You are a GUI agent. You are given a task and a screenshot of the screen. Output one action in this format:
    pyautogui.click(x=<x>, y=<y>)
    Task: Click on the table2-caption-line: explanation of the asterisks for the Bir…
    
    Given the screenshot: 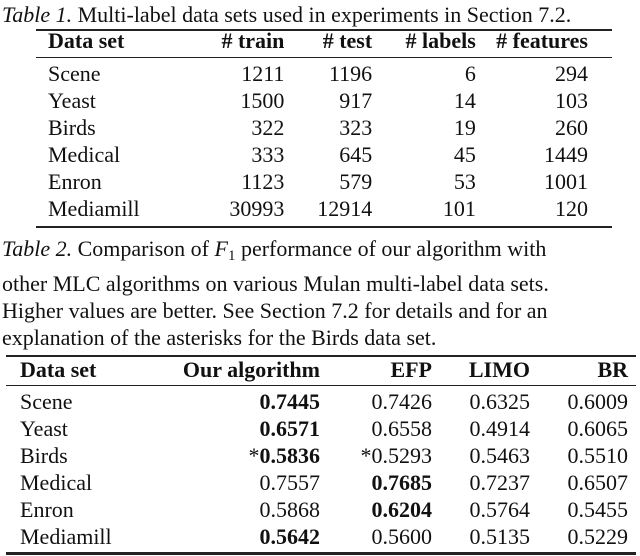 What is the action you would take?
    pyautogui.click(x=219, y=337)
    